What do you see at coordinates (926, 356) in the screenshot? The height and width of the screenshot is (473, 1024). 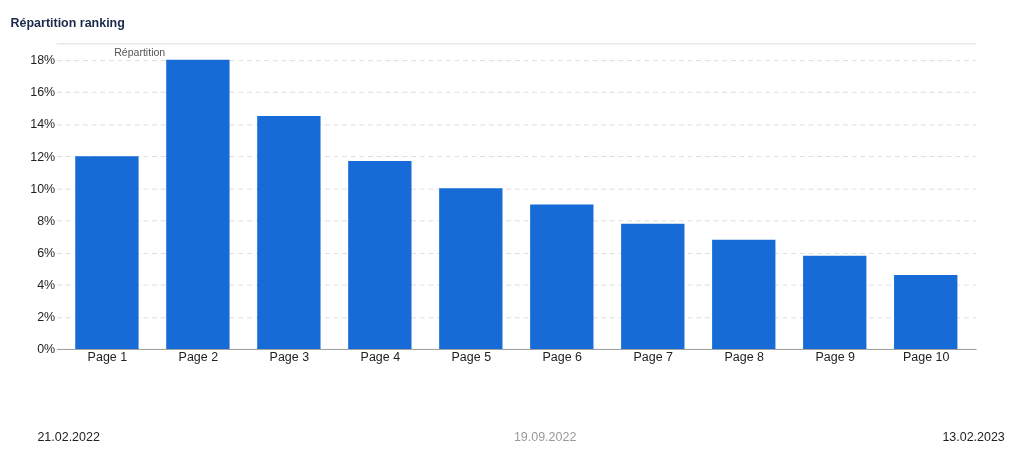 I see `x-tick-label: Page 10` at bounding box center [926, 356].